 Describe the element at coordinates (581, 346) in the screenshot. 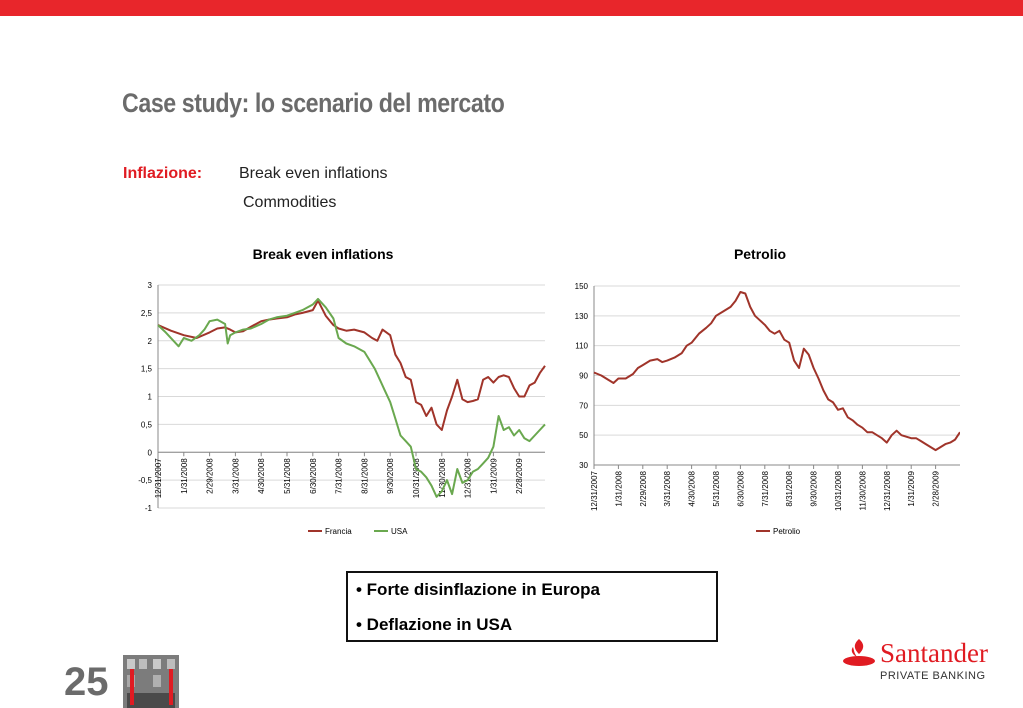

I see `y-tick-label: 110` at that location.